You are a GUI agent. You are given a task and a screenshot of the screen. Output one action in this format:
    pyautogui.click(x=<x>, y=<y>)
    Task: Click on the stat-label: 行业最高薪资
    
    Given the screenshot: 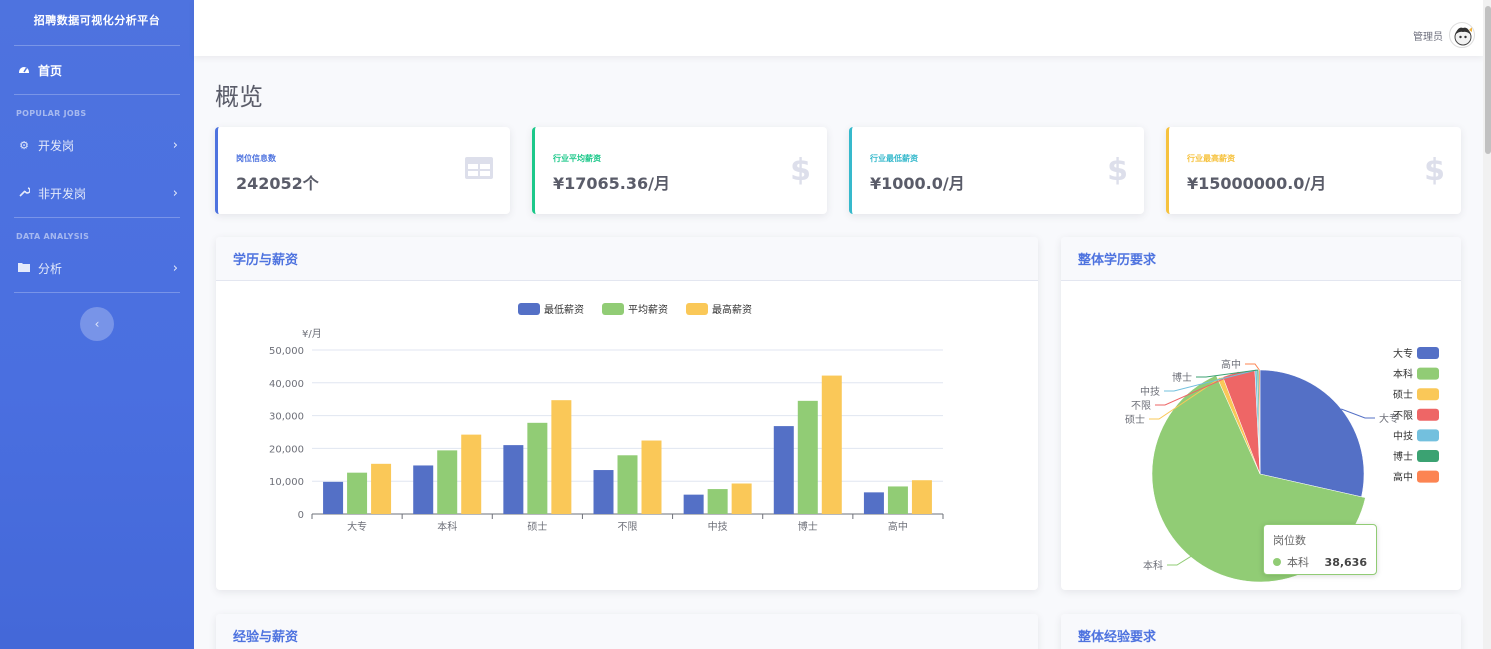 What is the action you would take?
    pyautogui.click(x=1211, y=158)
    